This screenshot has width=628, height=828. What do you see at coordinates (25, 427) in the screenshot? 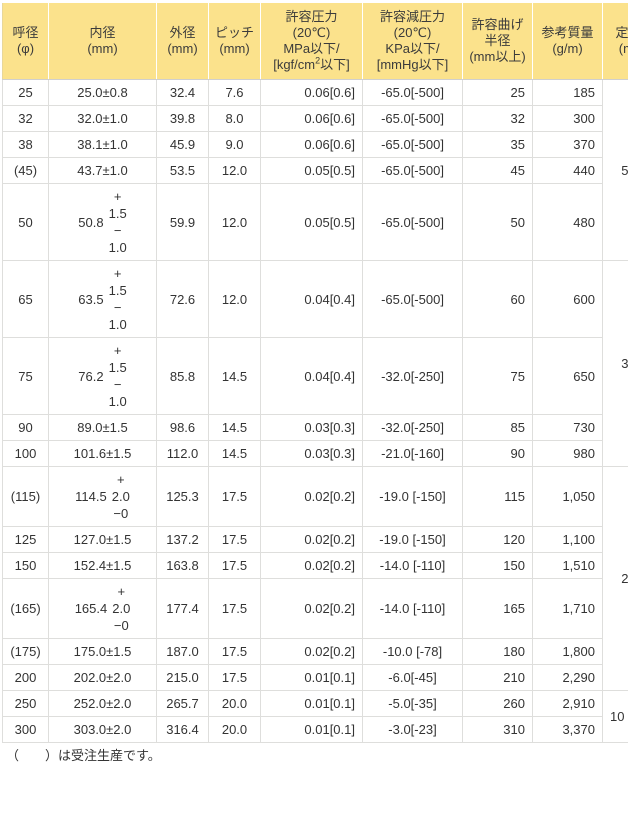
I see `cell-nominal-diameter: 90` at bounding box center [25, 427].